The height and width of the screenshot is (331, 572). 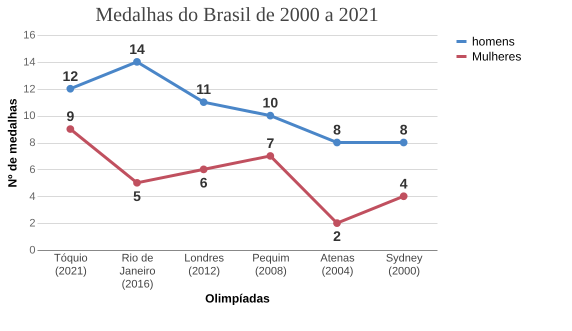 I want to click on x-tick-label: Londres (2012), so click(x=204, y=265).